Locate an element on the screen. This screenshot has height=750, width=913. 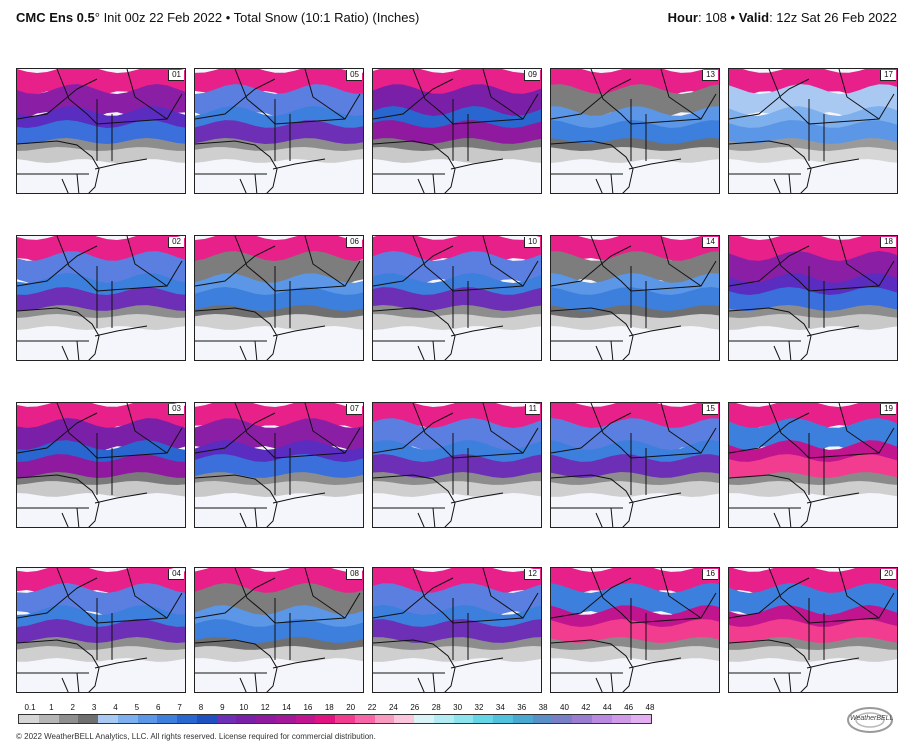
ensemble-panel: 02 is located at coordinates (101, 298).